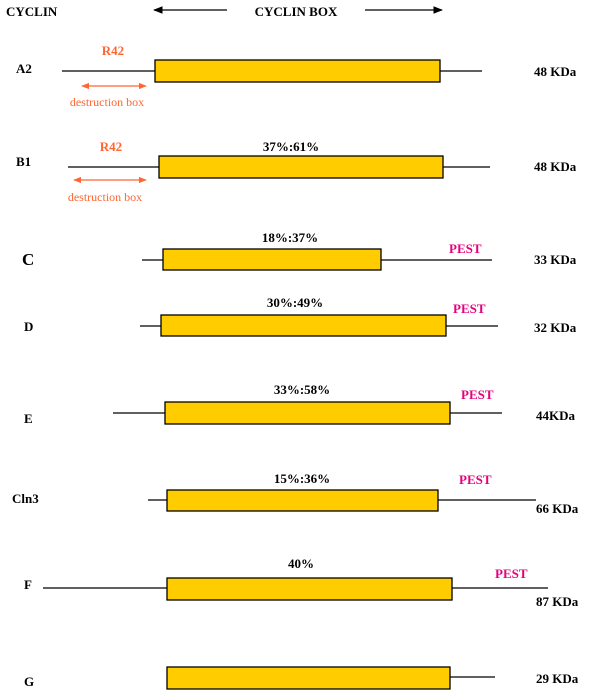 This screenshot has height=691, width=590. I want to click on molecular-mass: 29 KDa, so click(557, 678).